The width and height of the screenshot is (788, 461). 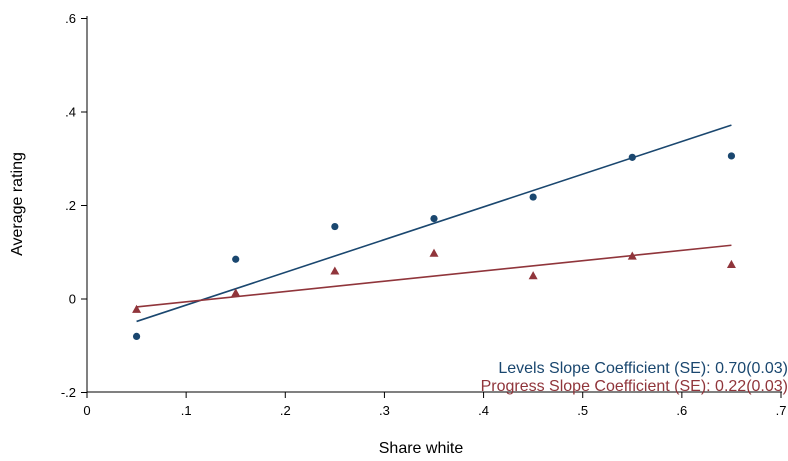 I want to click on y-ticks: -.2 0 .2 .4 .6, so click(x=74, y=205).